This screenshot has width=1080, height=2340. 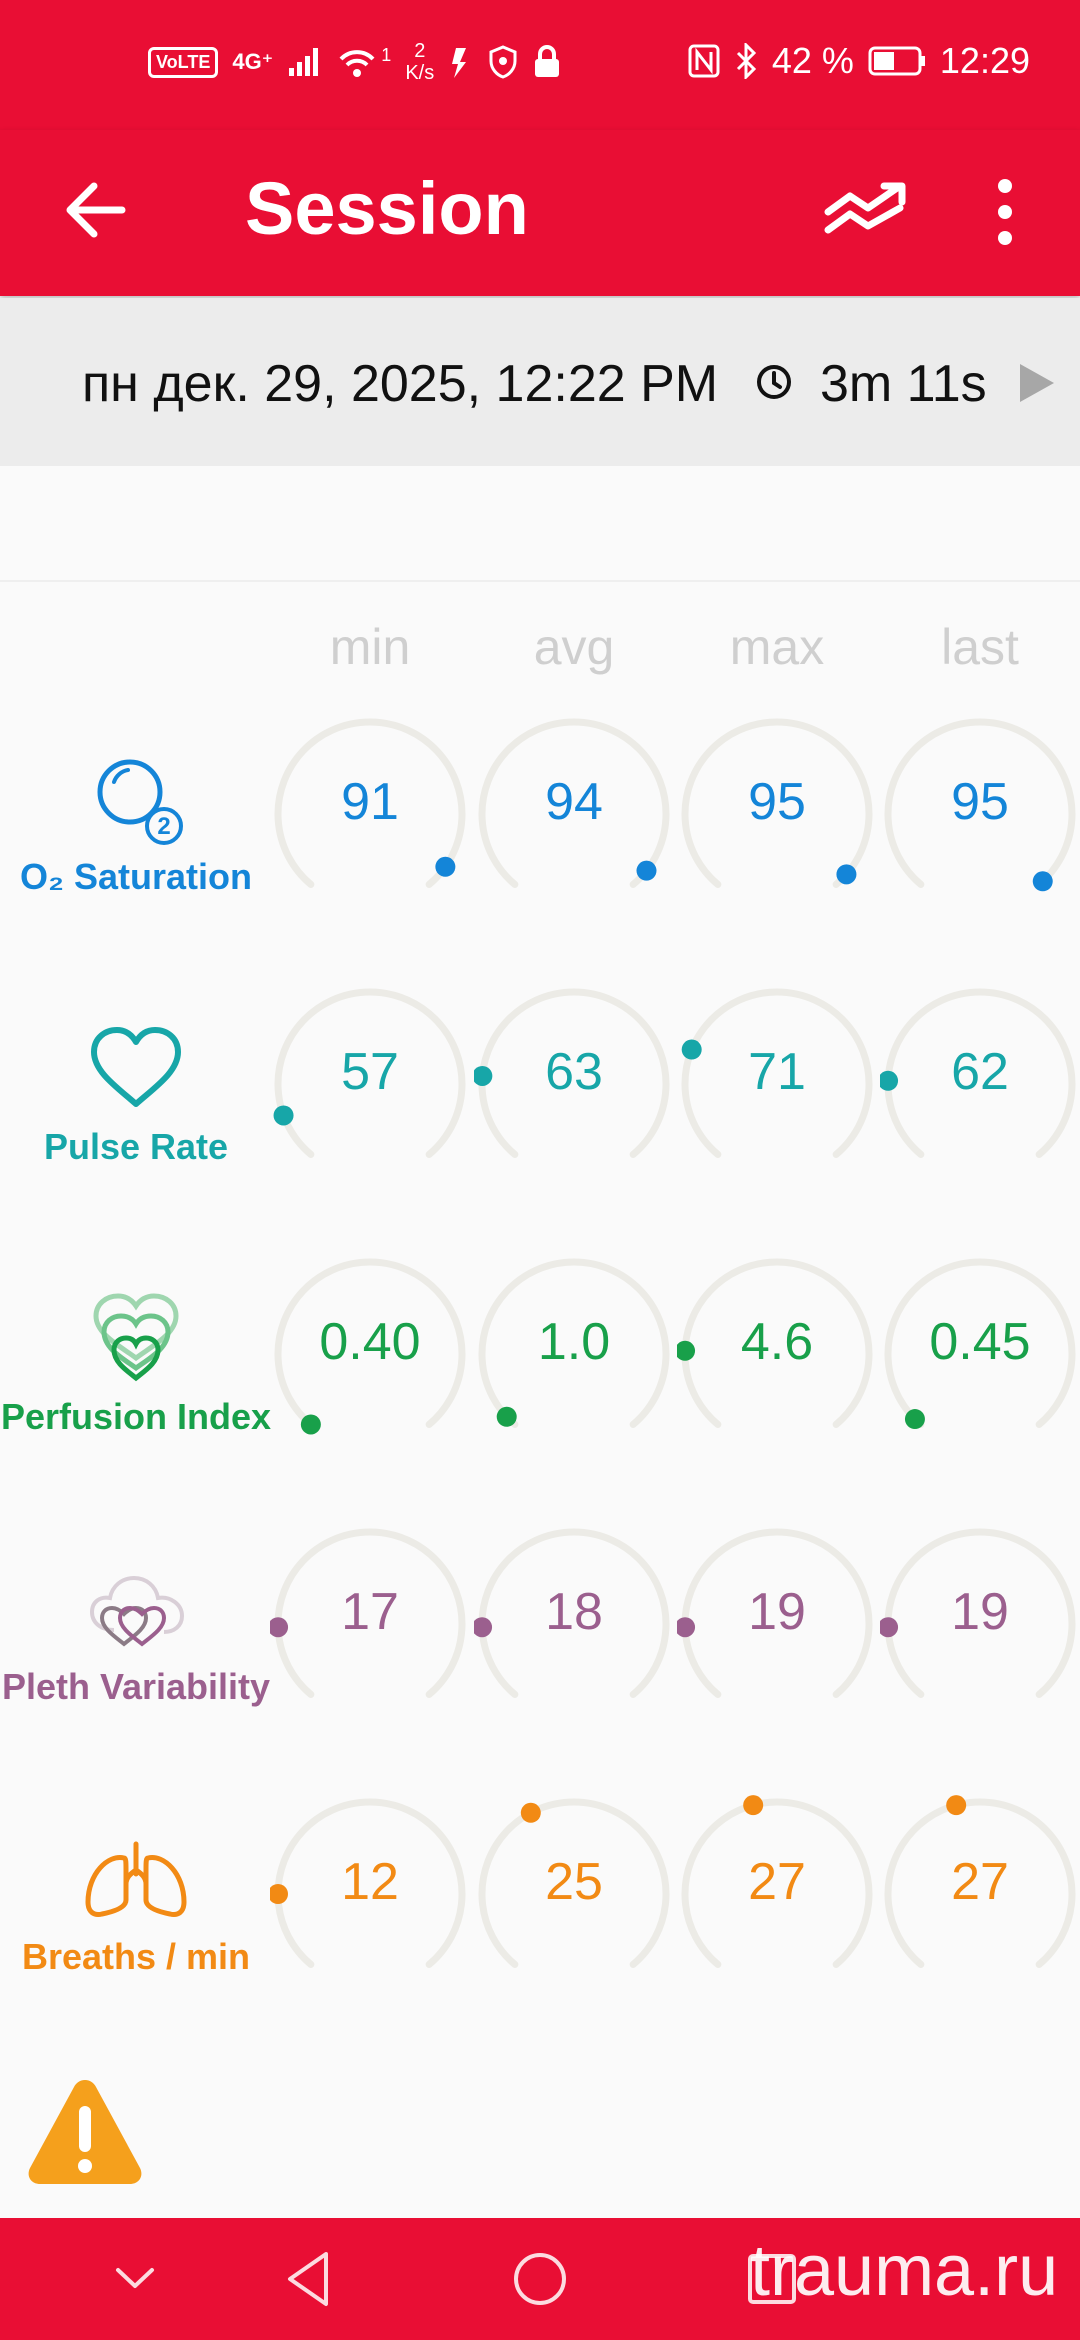 What do you see at coordinates (357, 63) in the screenshot?
I see `wifi-icon` at bounding box center [357, 63].